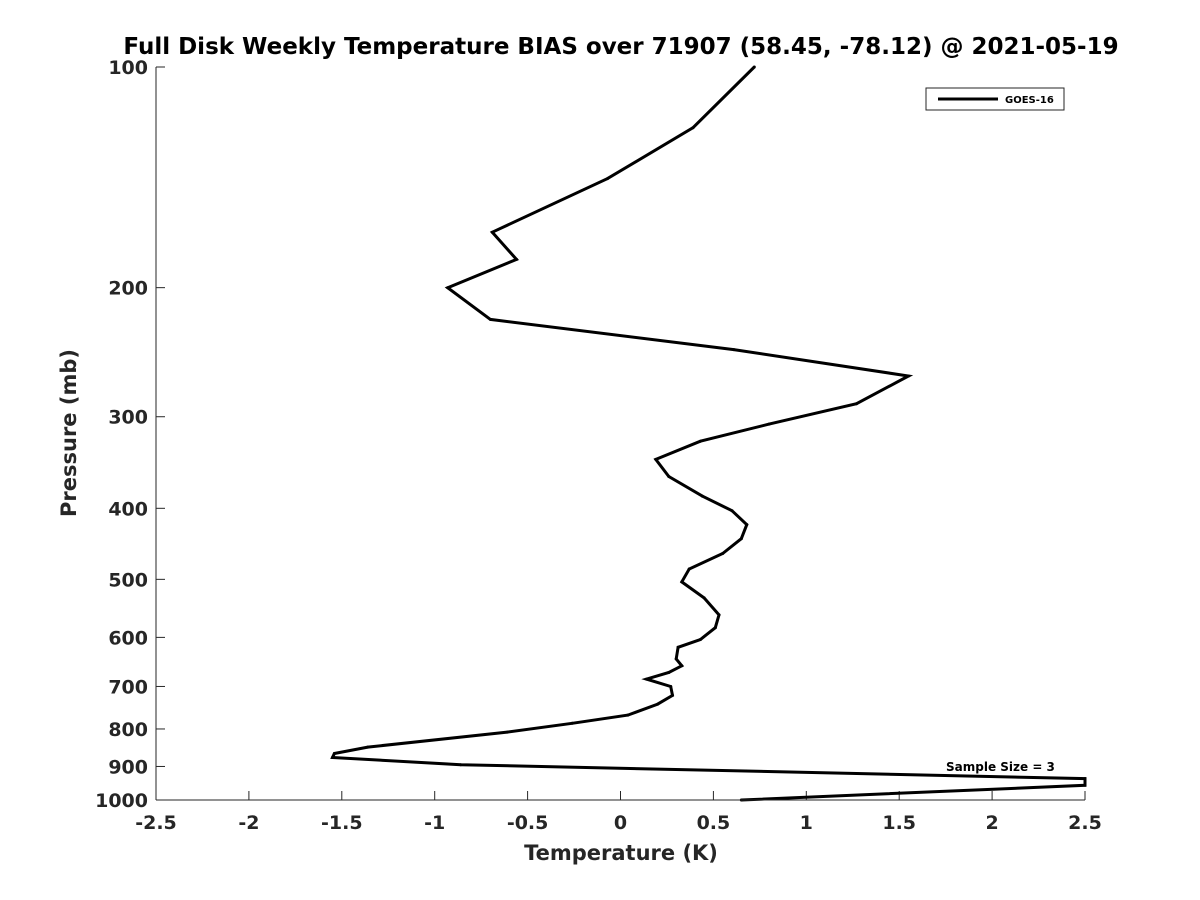  I want to click on y-axis-label: Pressure (mb), so click(69, 433).